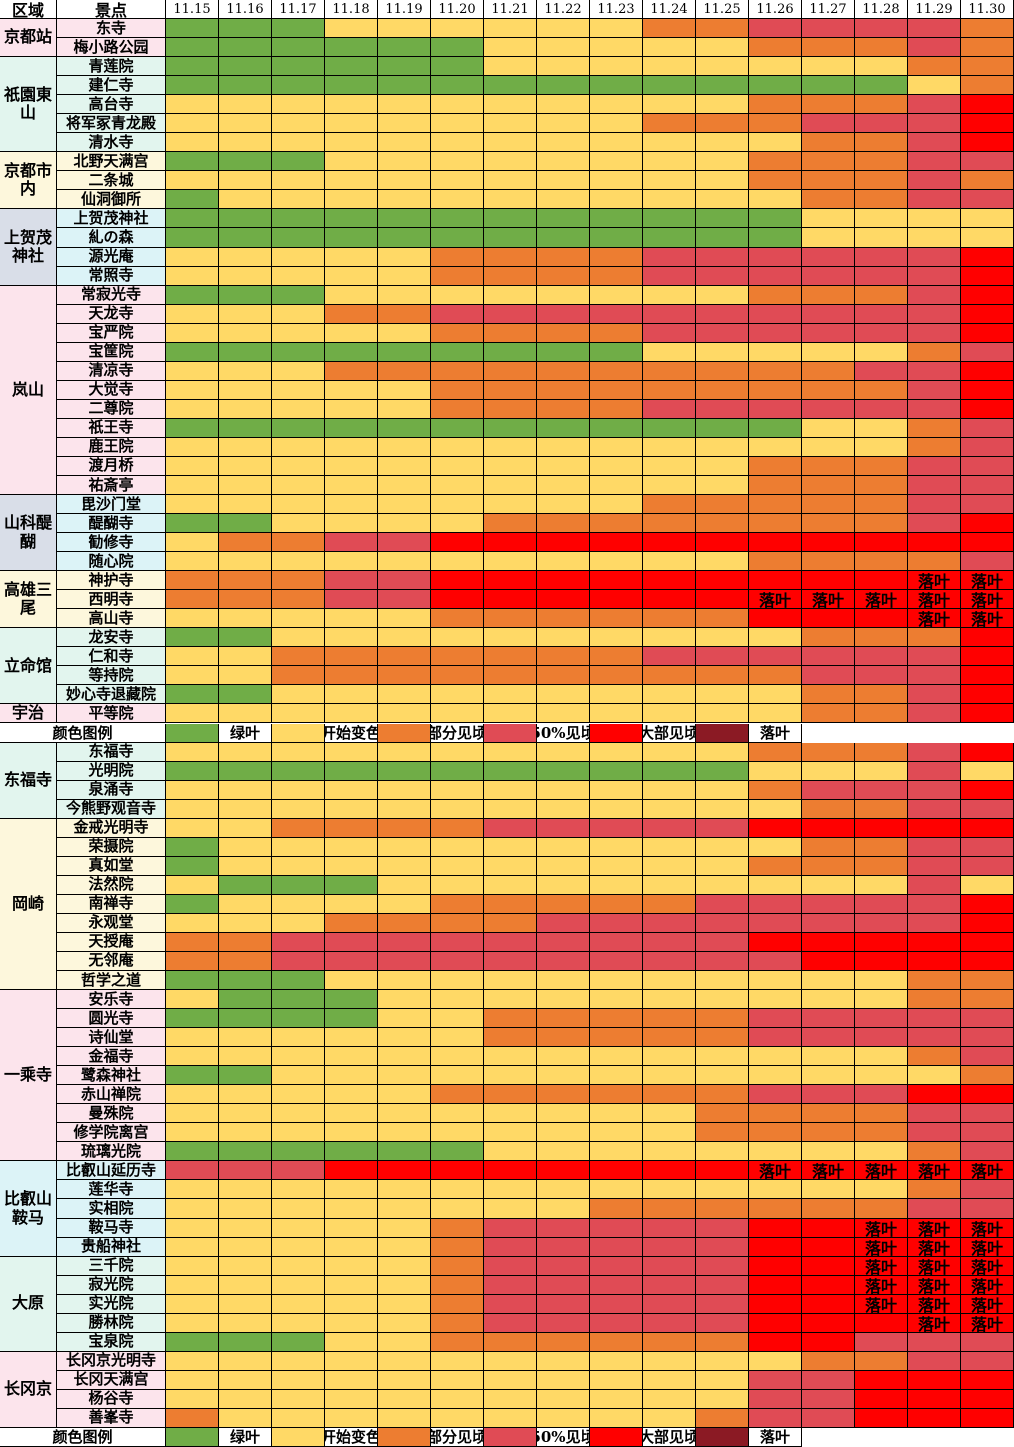 This screenshot has height=1447, width=1014. Describe the element at coordinates (111, 485) in the screenshot. I see `spot-label: 祐斎亭` at that location.